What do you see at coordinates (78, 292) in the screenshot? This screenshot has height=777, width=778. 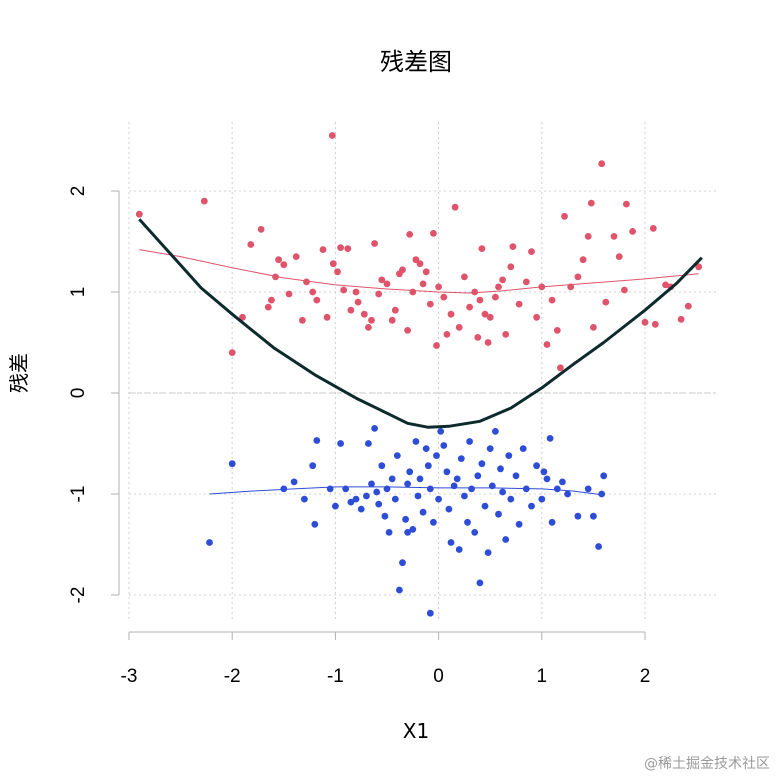 I see `y-tick-label: 1` at bounding box center [78, 292].